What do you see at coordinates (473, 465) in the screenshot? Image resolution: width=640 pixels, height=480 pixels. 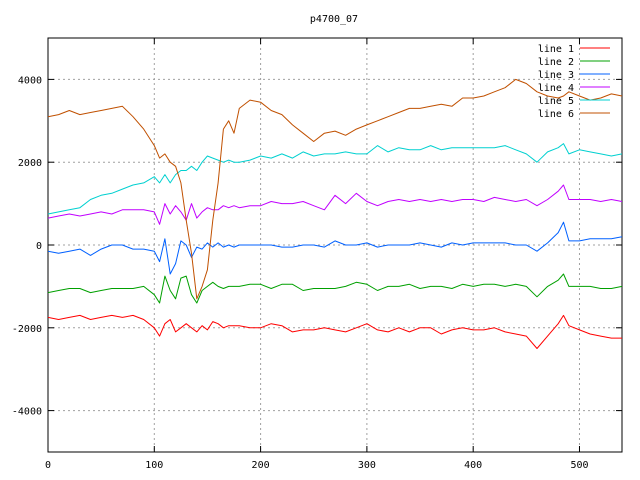 I see `x-tick-label: 400` at bounding box center [473, 465].